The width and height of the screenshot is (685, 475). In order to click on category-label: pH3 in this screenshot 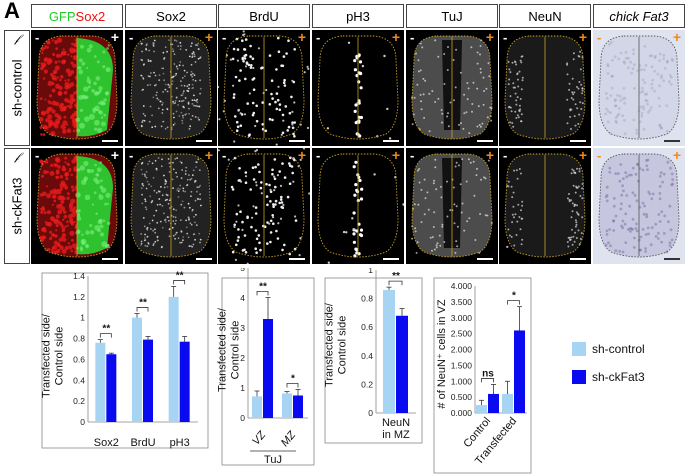, I will do `click(180, 443)`.